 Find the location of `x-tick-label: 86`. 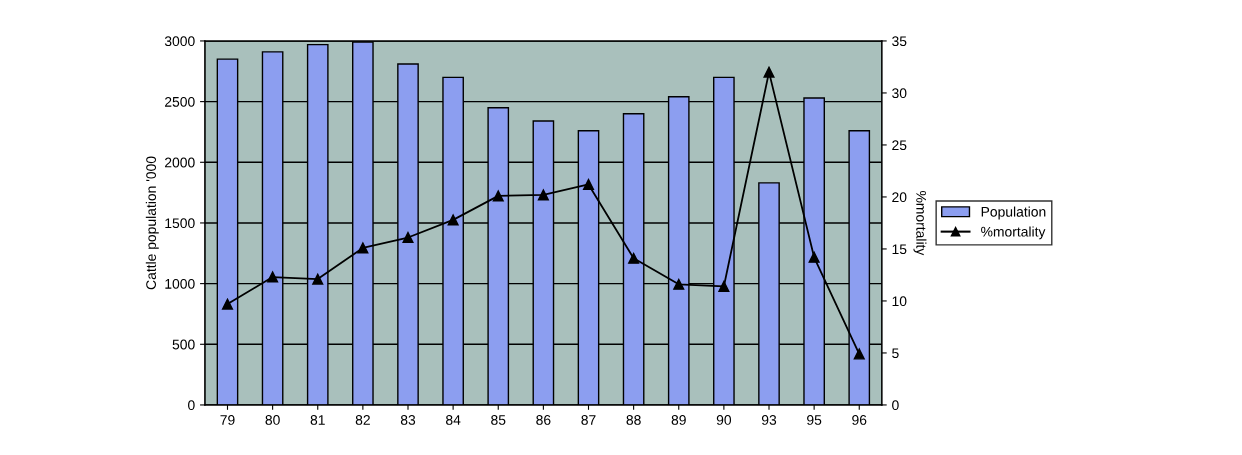

x-tick-label: 86 is located at coordinates (543, 420).